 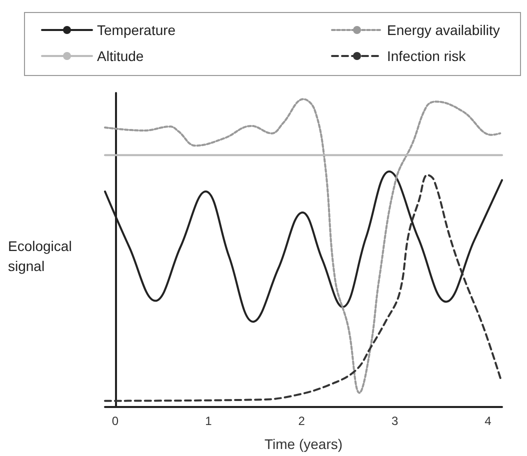 What do you see at coordinates (488, 421) in the screenshot?
I see `x-tick-label: 4` at bounding box center [488, 421].